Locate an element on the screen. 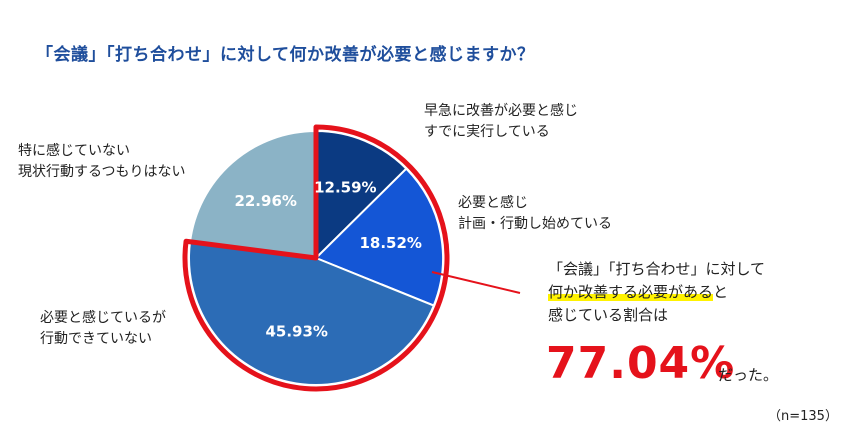  slice-label-no-need-line2: 現状行動するつもりはない is located at coordinates (102, 172).